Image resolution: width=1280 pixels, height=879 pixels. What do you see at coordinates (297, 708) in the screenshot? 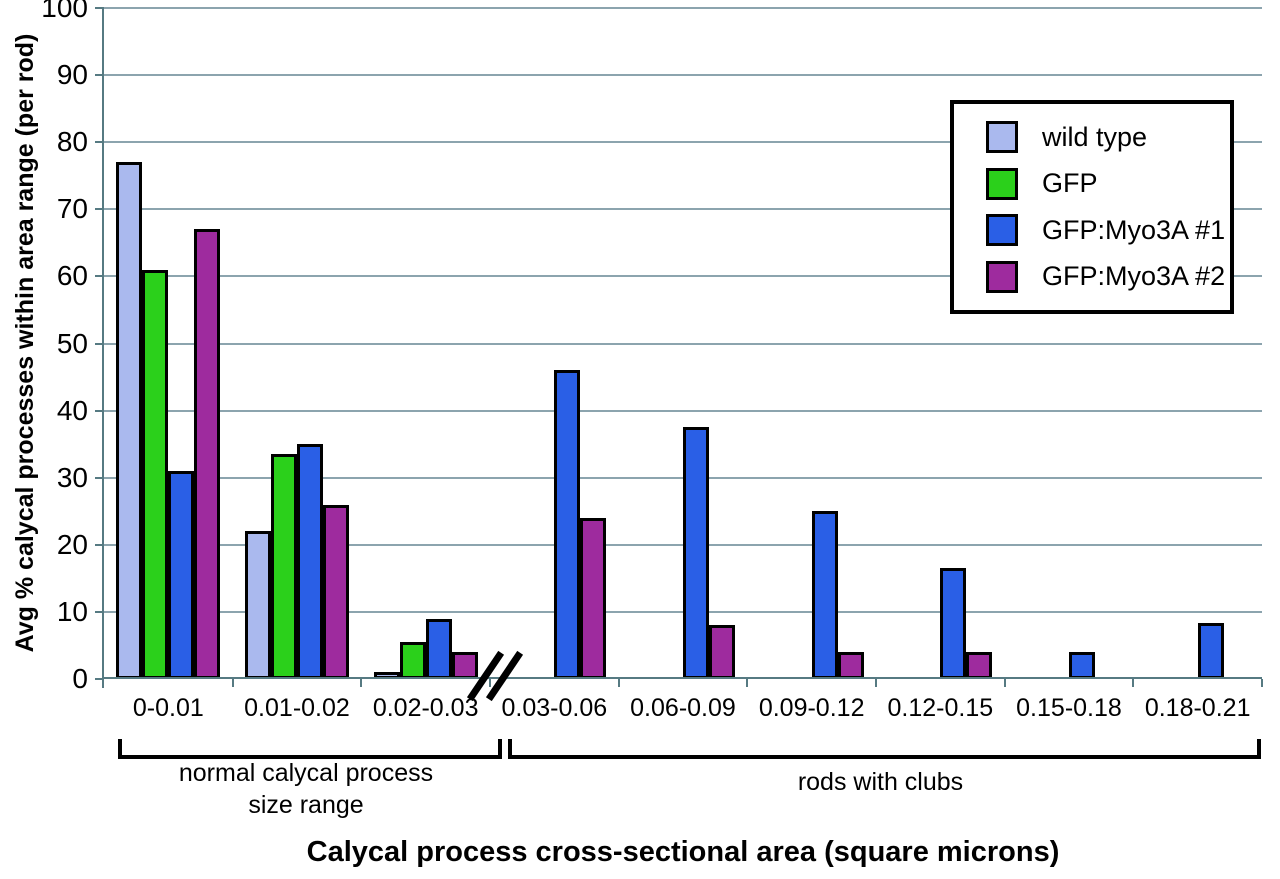
I see `x-tick-label-0.01-0.02: 0.01-0.02` at bounding box center [297, 708].